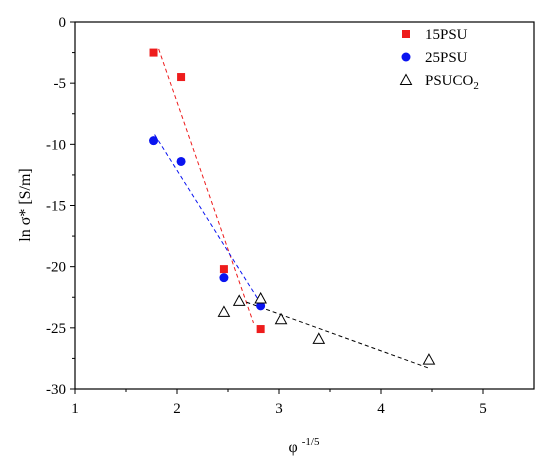 The width and height of the screenshot is (550, 469). I want to click on x-tick-label: 3, so click(279, 409).